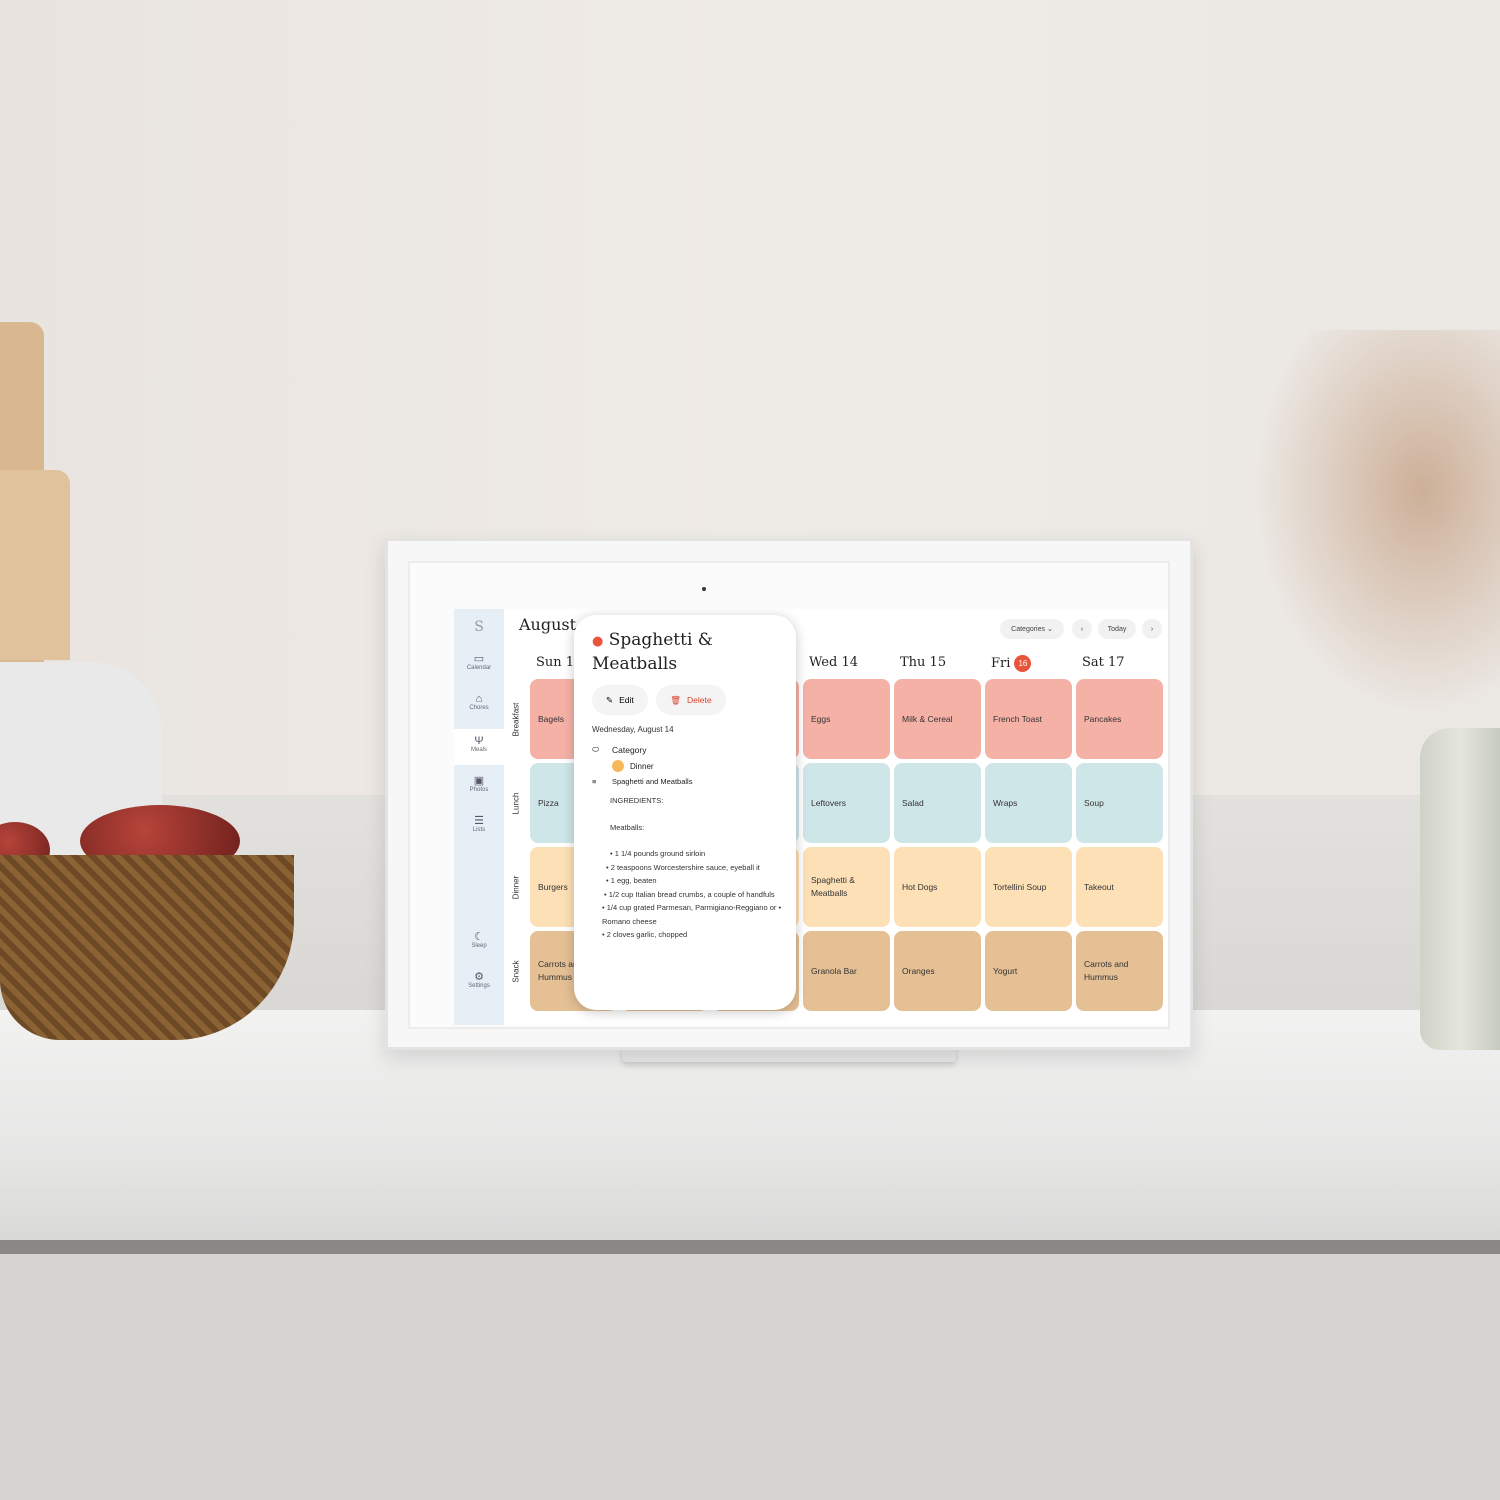 This screenshot has height=1500, width=1500. I want to click on meal-name: French Toast, so click(1017, 718).